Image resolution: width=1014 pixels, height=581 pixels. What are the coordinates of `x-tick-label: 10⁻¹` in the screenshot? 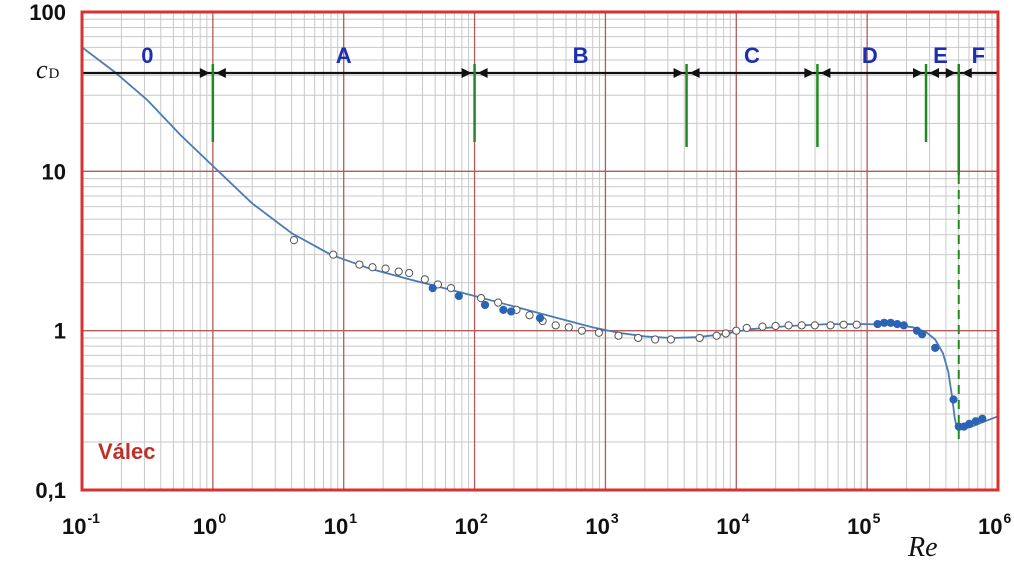 It's located at (81, 524).